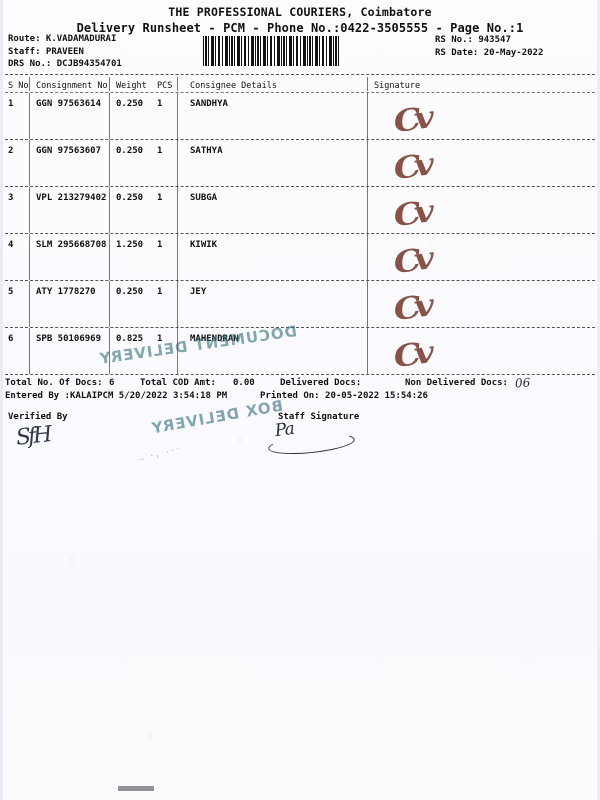 This screenshot has width=600, height=800. I want to click on table-row: 2 GGN 97563607 0.250 1 SATHYA Cv, so click(300, 164).